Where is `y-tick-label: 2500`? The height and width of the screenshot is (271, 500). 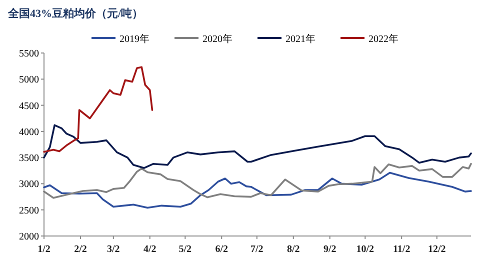
y-tick-label: 2500 is located at coordinates (29, 210).